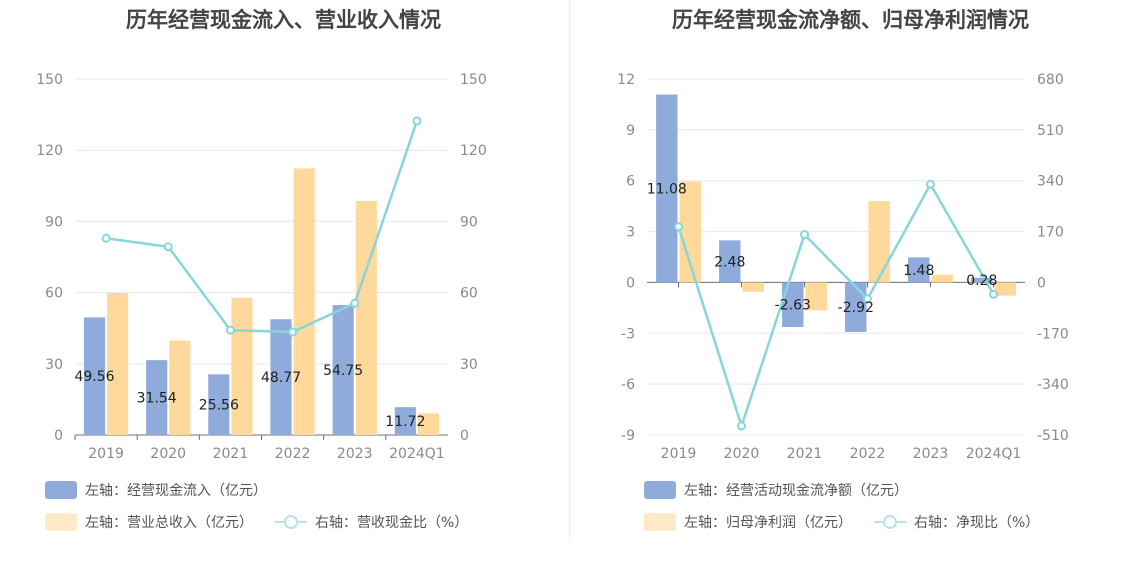  Describe the element at coordinates (1050, 131) in the screenshot. I see `y-right-tick-label: 510` at that location.